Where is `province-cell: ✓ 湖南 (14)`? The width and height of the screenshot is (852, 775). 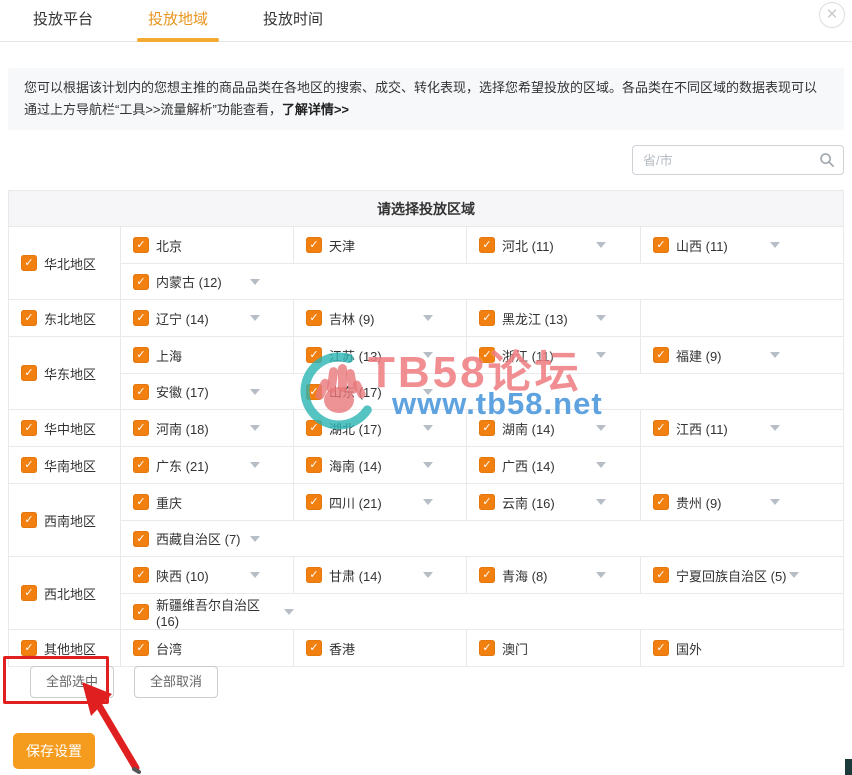 province-cell: ✓ 湖南 (14) is located at coordinates (554, 428).